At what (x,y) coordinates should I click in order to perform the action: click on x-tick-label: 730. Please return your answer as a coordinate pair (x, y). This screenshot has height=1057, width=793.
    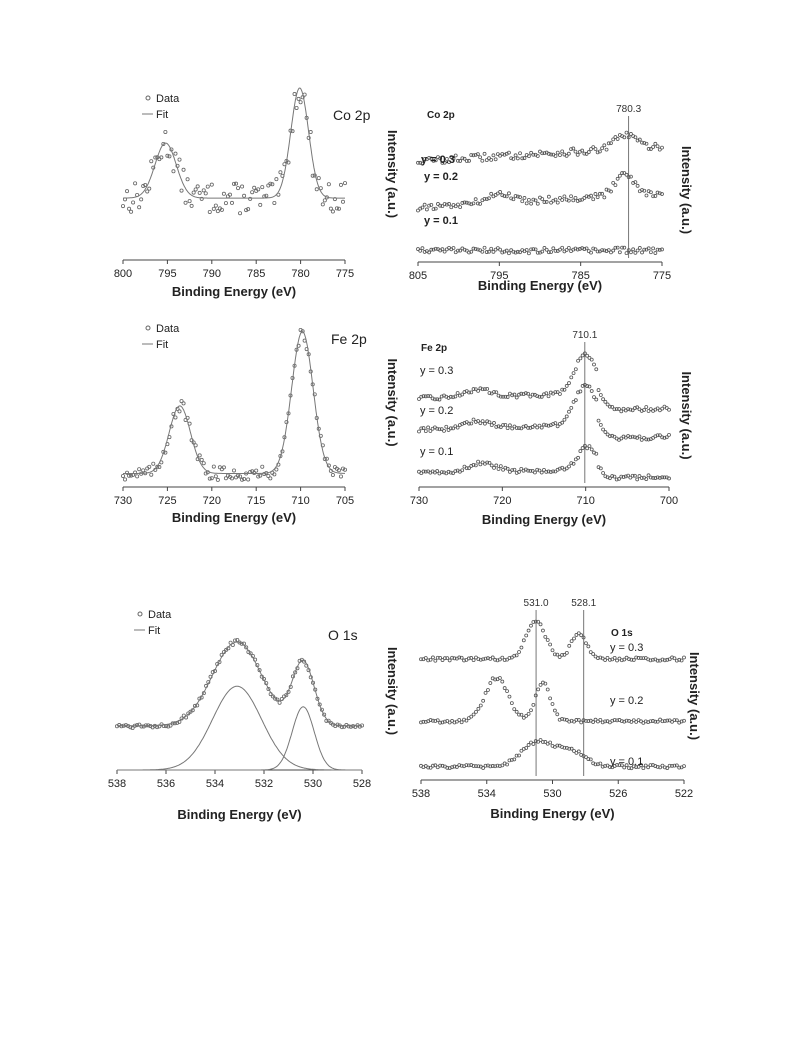
    Looking at the image, I should click on (123, 501).